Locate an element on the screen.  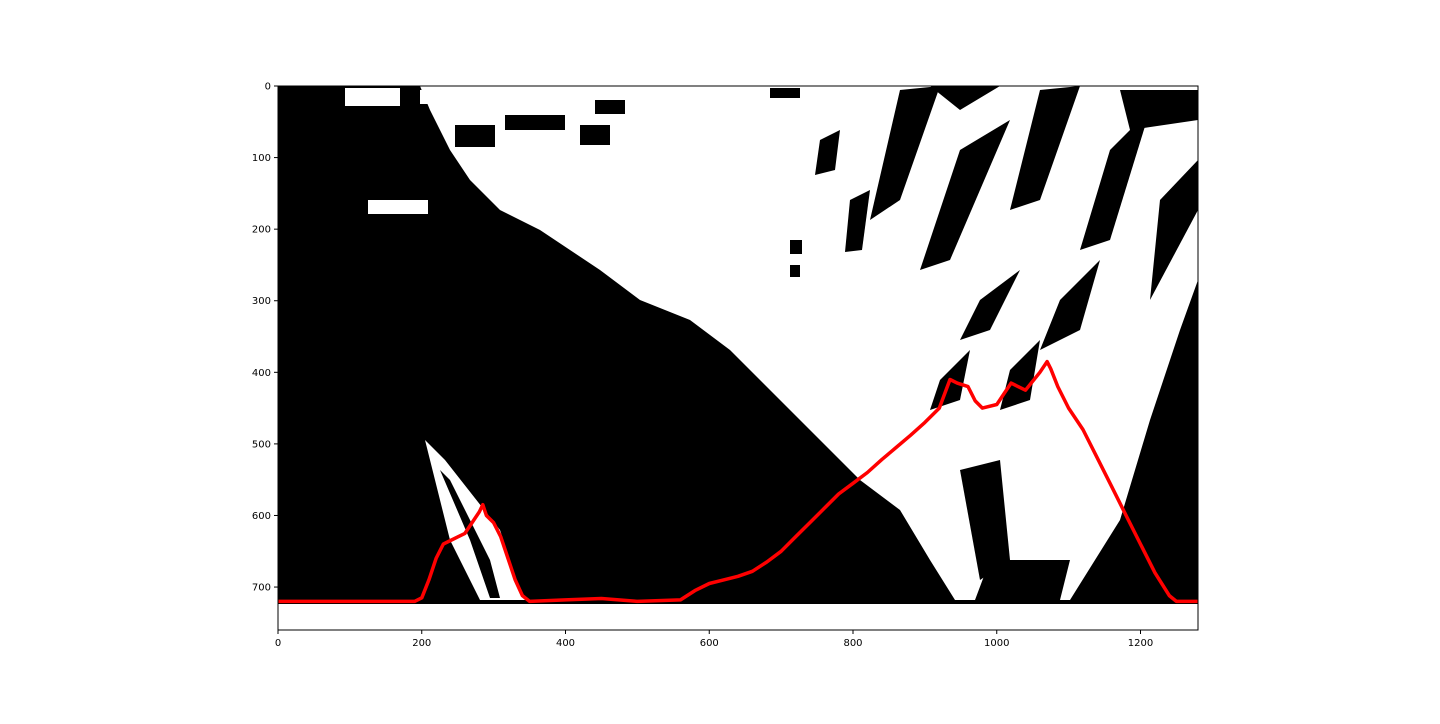
x-tick-label: 600 is located at coordinates (709, 643).